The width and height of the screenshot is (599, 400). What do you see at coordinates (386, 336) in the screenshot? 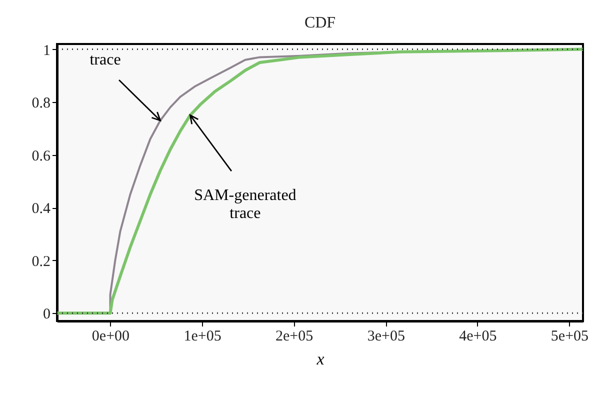
I see `x-tick-label: 3e+05` at bounding box center [386, 336].